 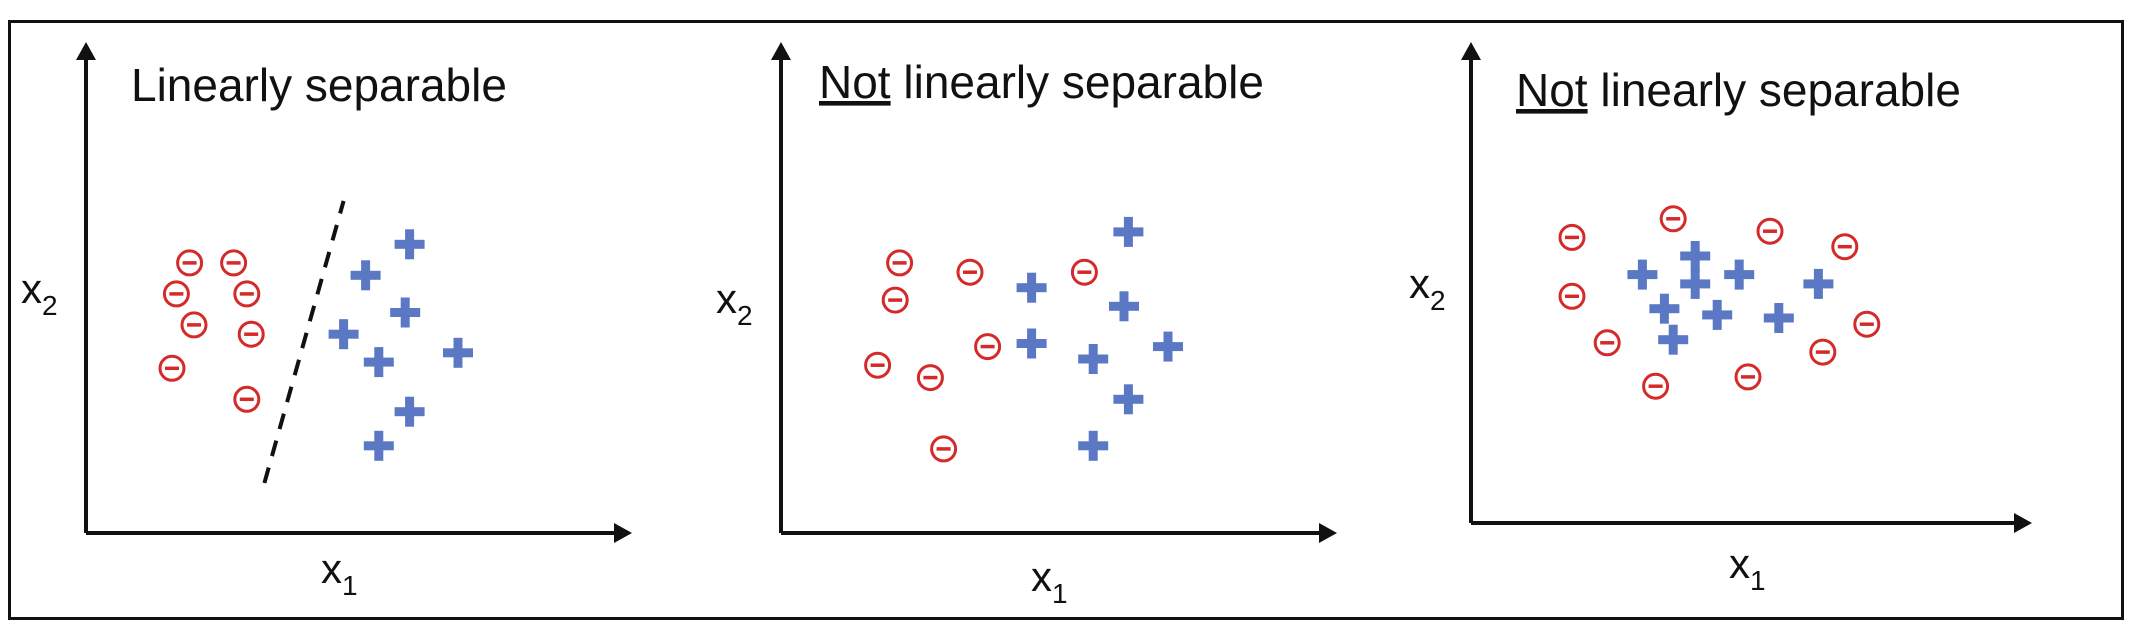 What do you see at coordinates (331, 568) in the screenshot?
I see `panel-1-x-axis-label-base: x` at bounding box center [331, 568].